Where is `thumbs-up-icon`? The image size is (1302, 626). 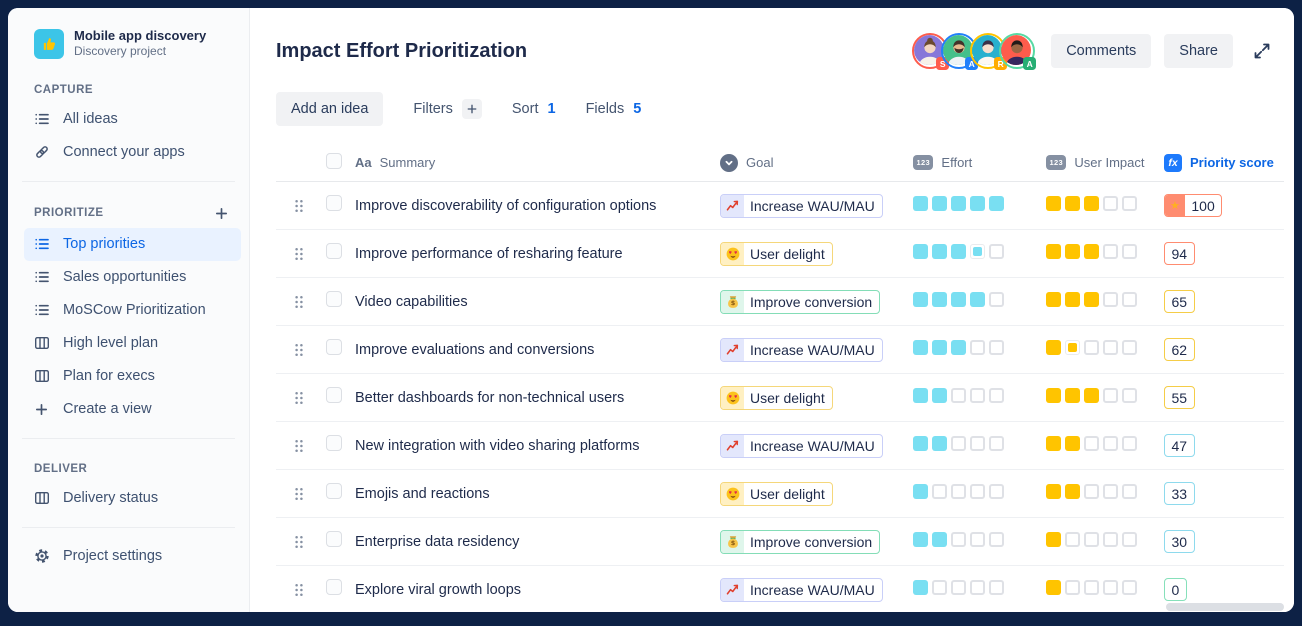 thumbs-up-icon is located at coordinates (49, 43).